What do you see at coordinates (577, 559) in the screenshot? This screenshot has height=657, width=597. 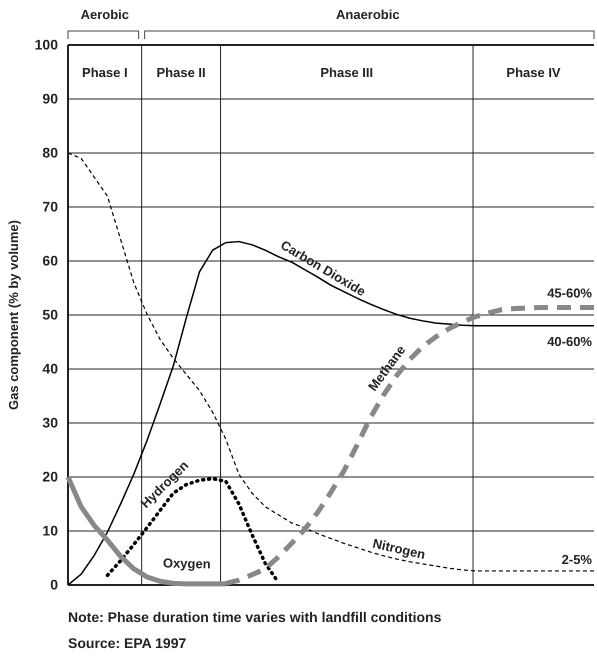 I see `annotation: 2-5%` at bounding box center [577, 559].